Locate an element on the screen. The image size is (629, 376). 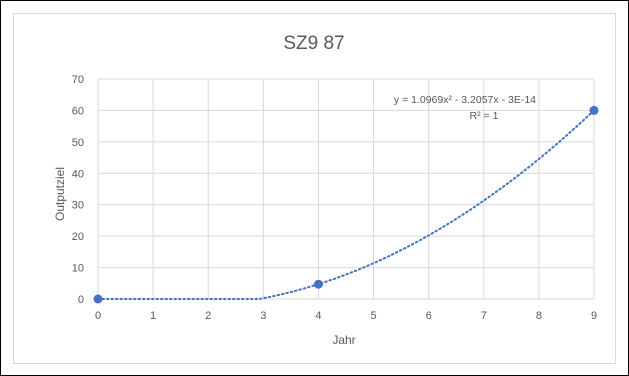
x-tick-label: 6 is located at coordinates (429, 316).